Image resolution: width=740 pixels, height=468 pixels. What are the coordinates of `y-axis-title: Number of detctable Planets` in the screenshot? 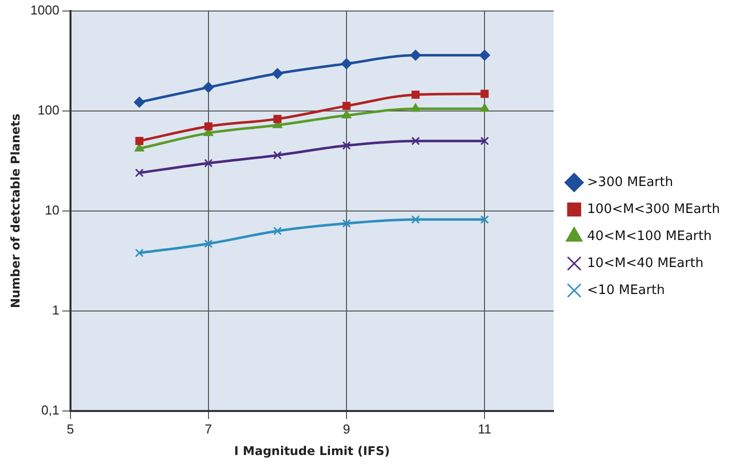 It's located at (15, 211).